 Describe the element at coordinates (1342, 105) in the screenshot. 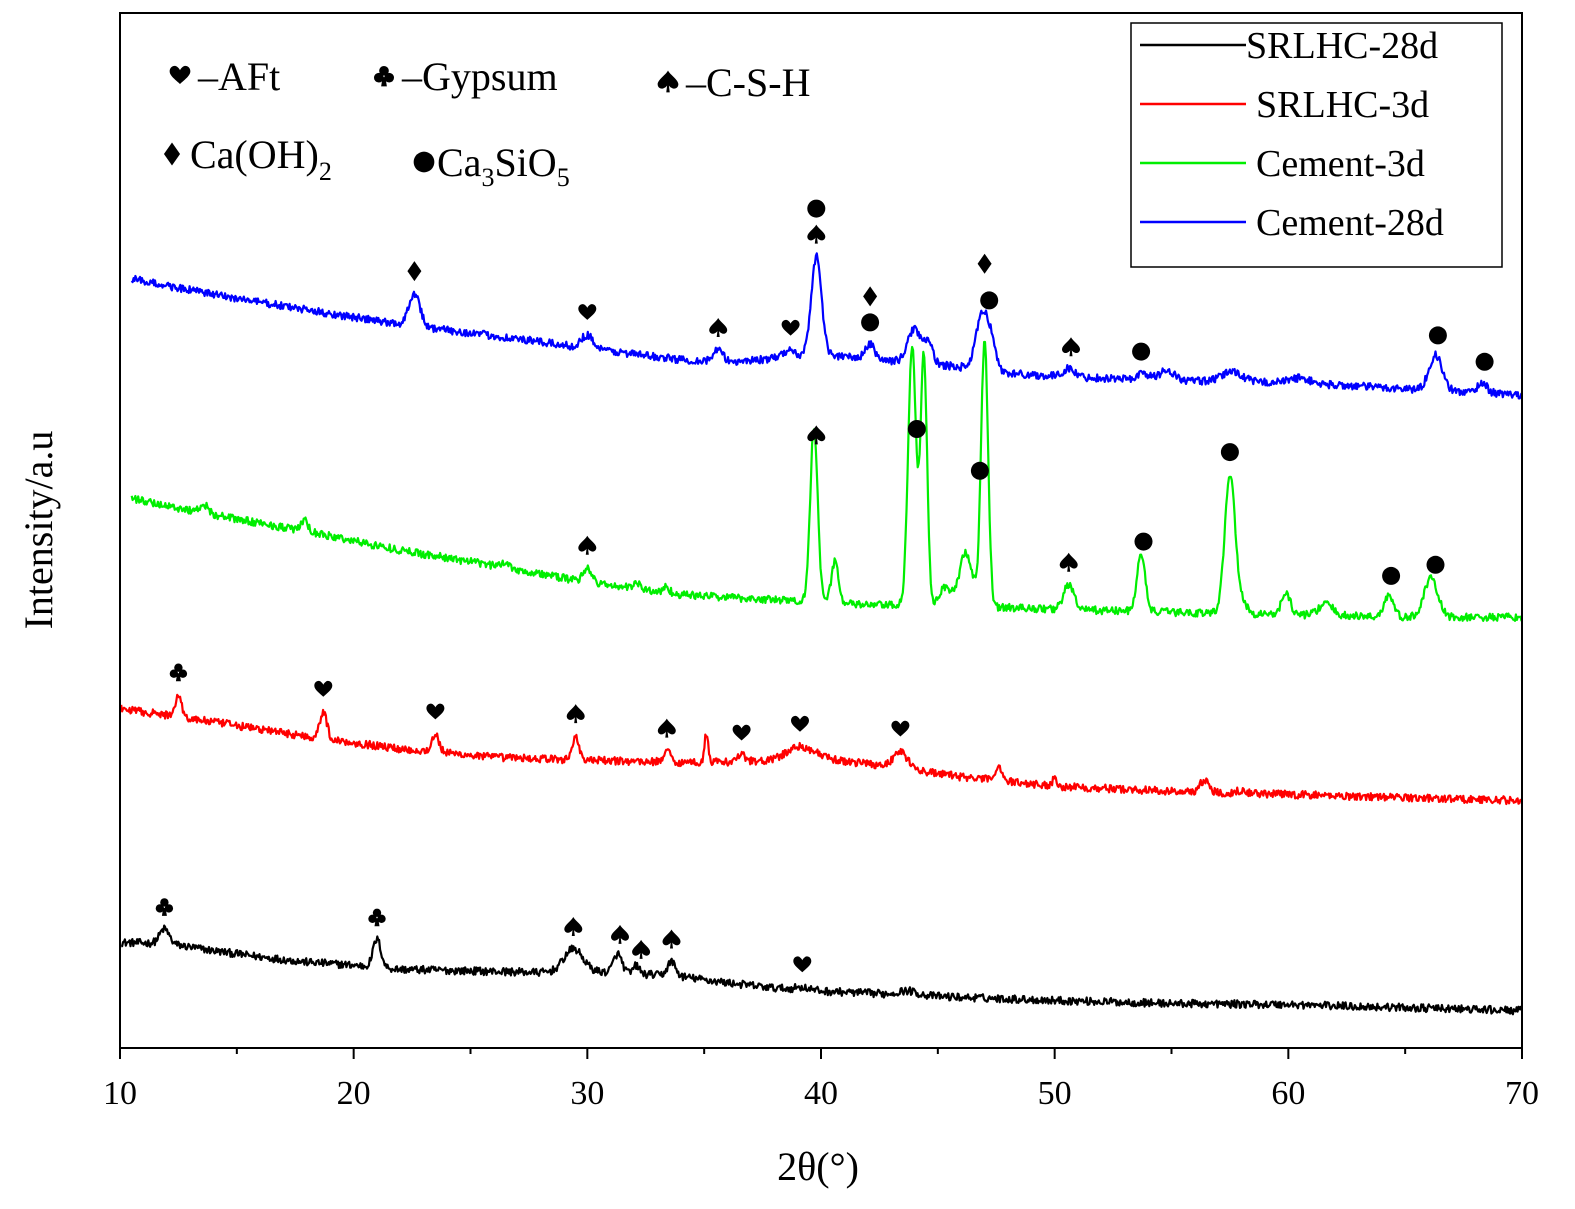

I see `legend-label: SRLHC-3d` at that location.